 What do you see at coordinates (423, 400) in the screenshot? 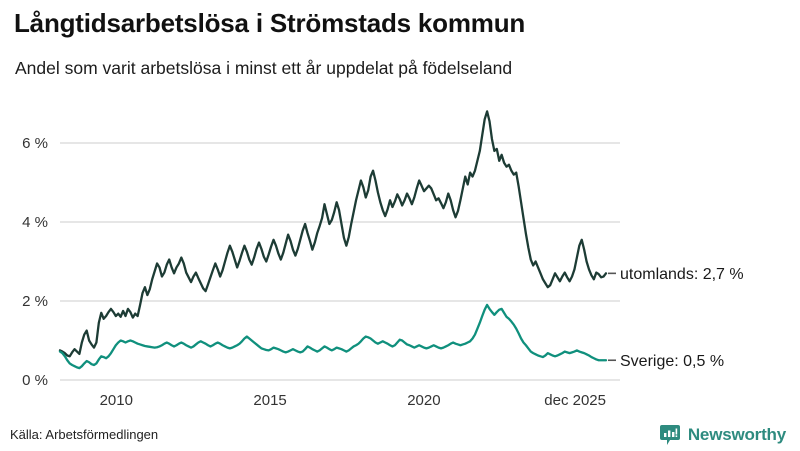
I see `x-tick-label: 2020` at bounding box center [423, 400].